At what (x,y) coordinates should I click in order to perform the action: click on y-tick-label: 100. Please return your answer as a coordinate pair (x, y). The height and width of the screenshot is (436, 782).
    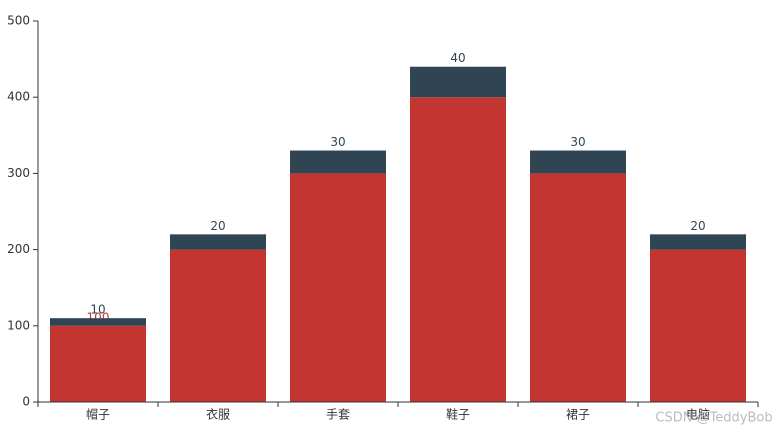
    Looking at the image, I should click on (18, 325).